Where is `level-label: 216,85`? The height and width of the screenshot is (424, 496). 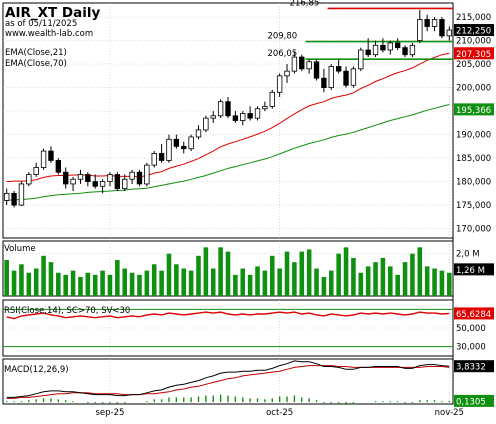 level-label: 216,85 is located at coordinates (305, 4).